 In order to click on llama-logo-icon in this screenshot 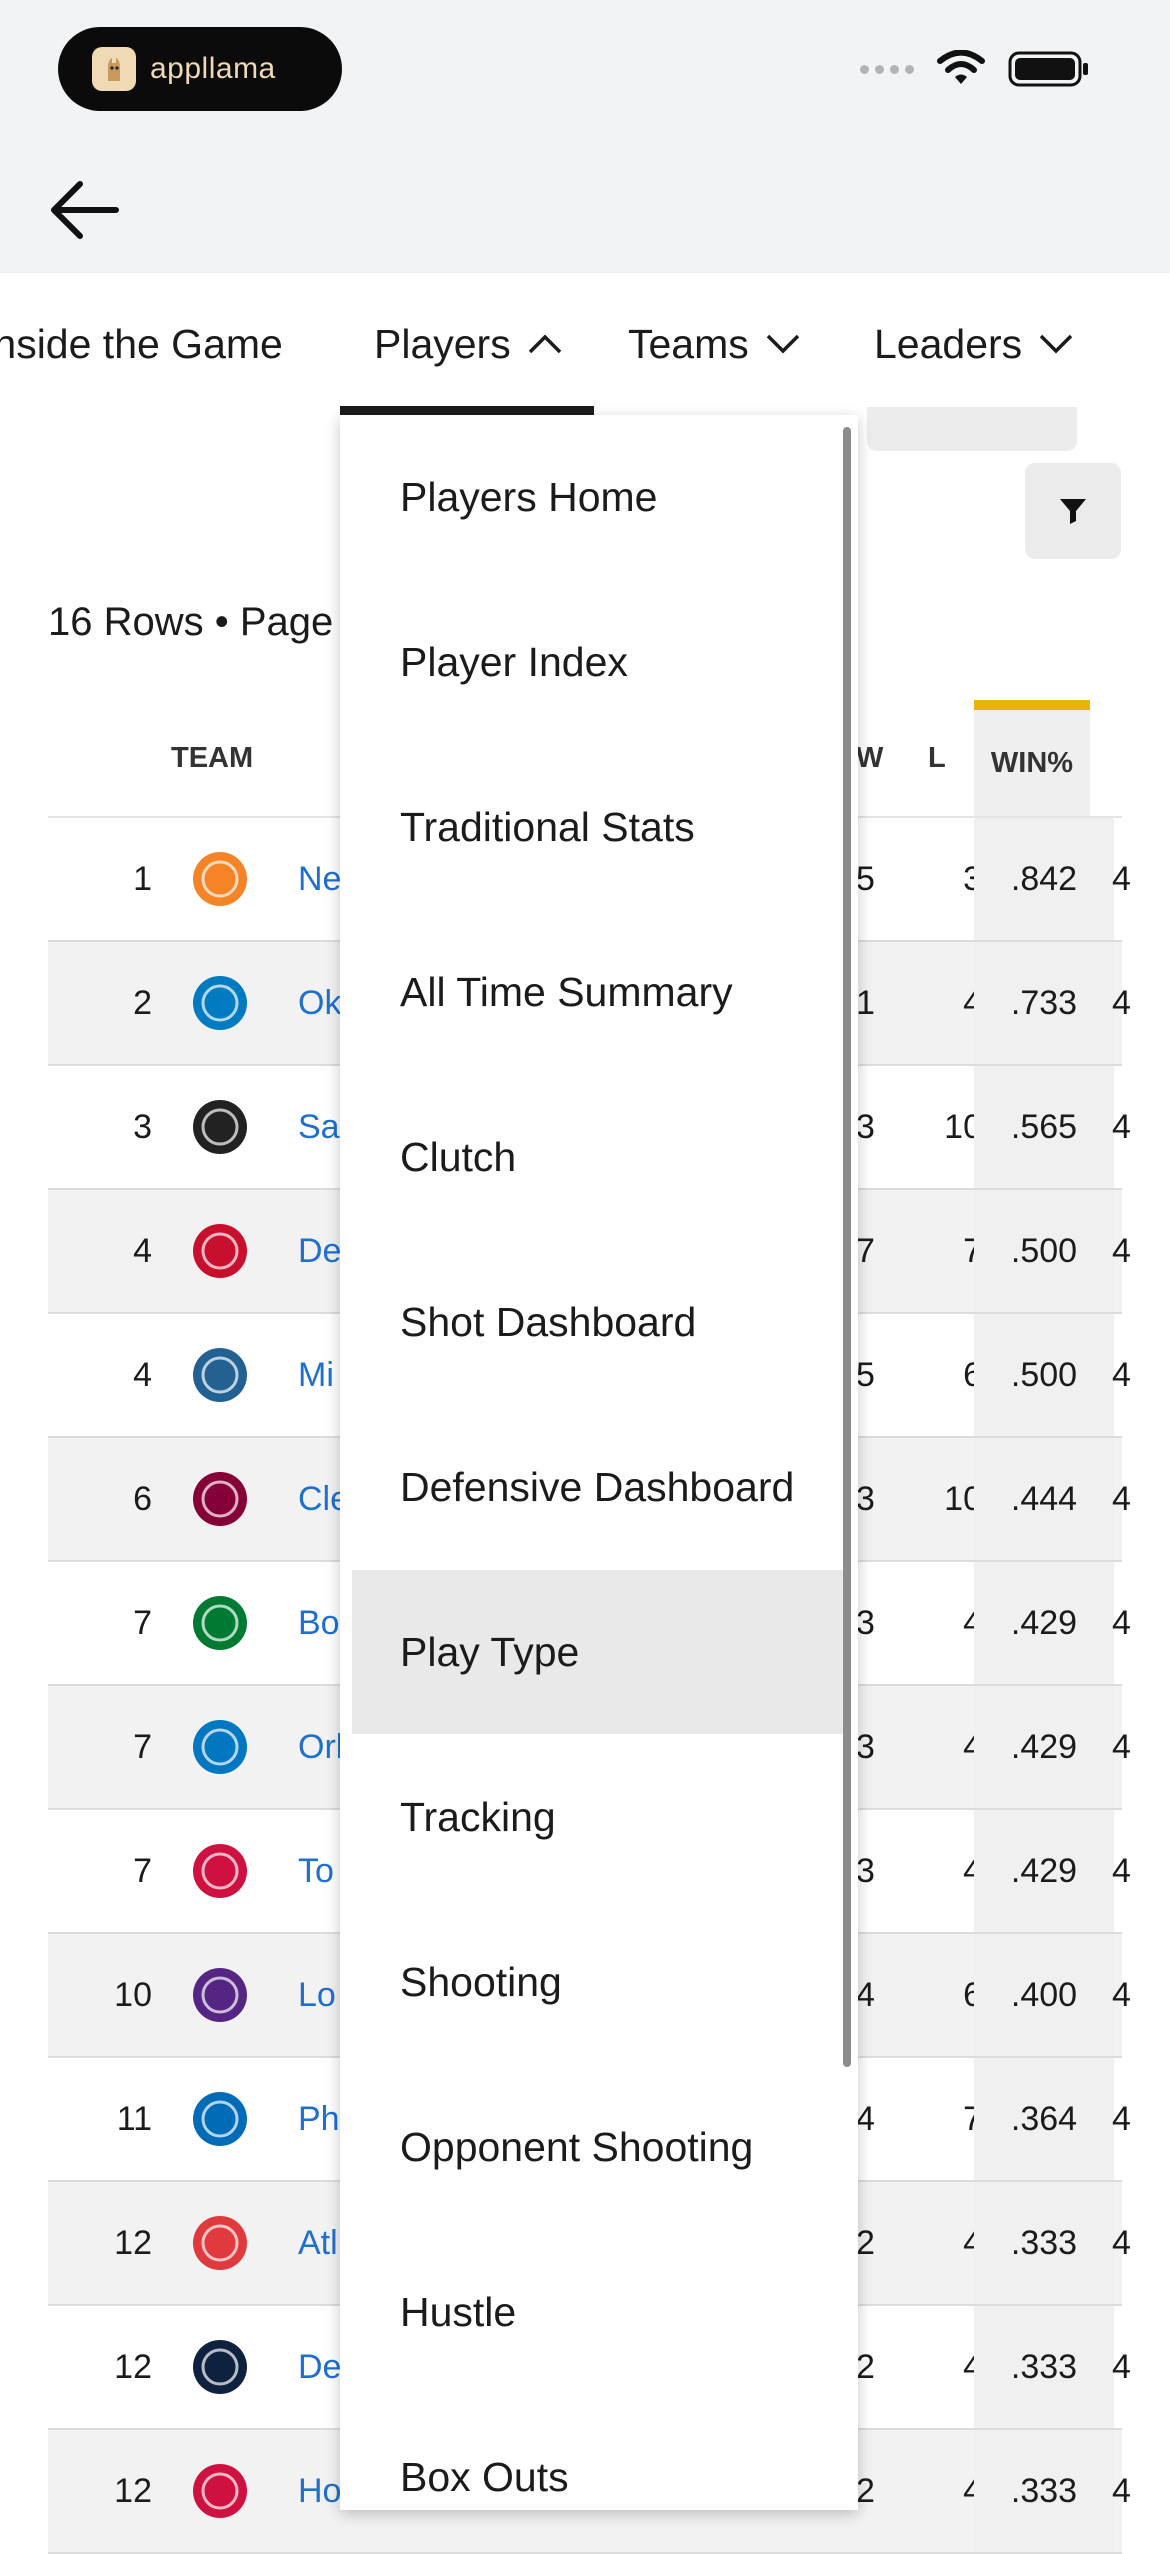, I will do `click(114, 69)`.